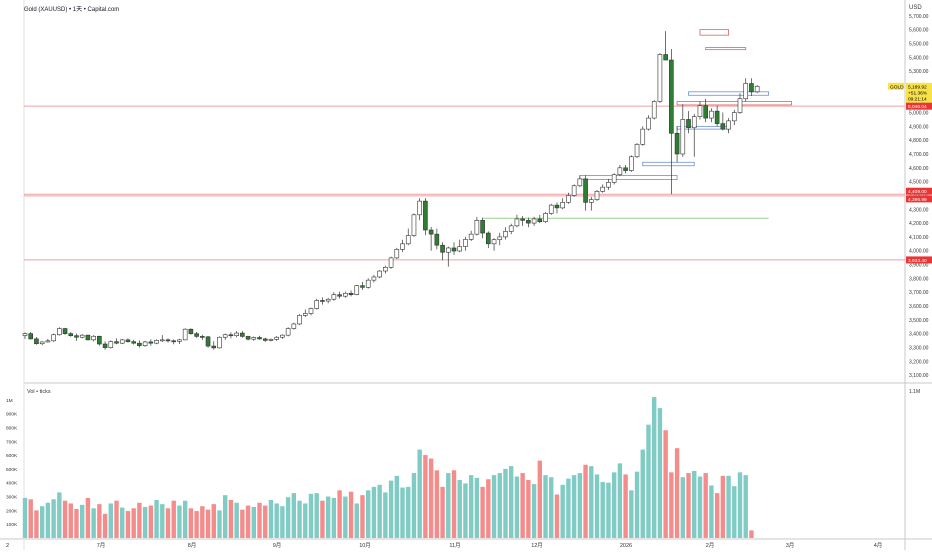 The width and height of the screenshot is (932, 555). Describe the element at coordinates (790, 545) in the screenshot. I see `x-tick-label: 3月` at that location.